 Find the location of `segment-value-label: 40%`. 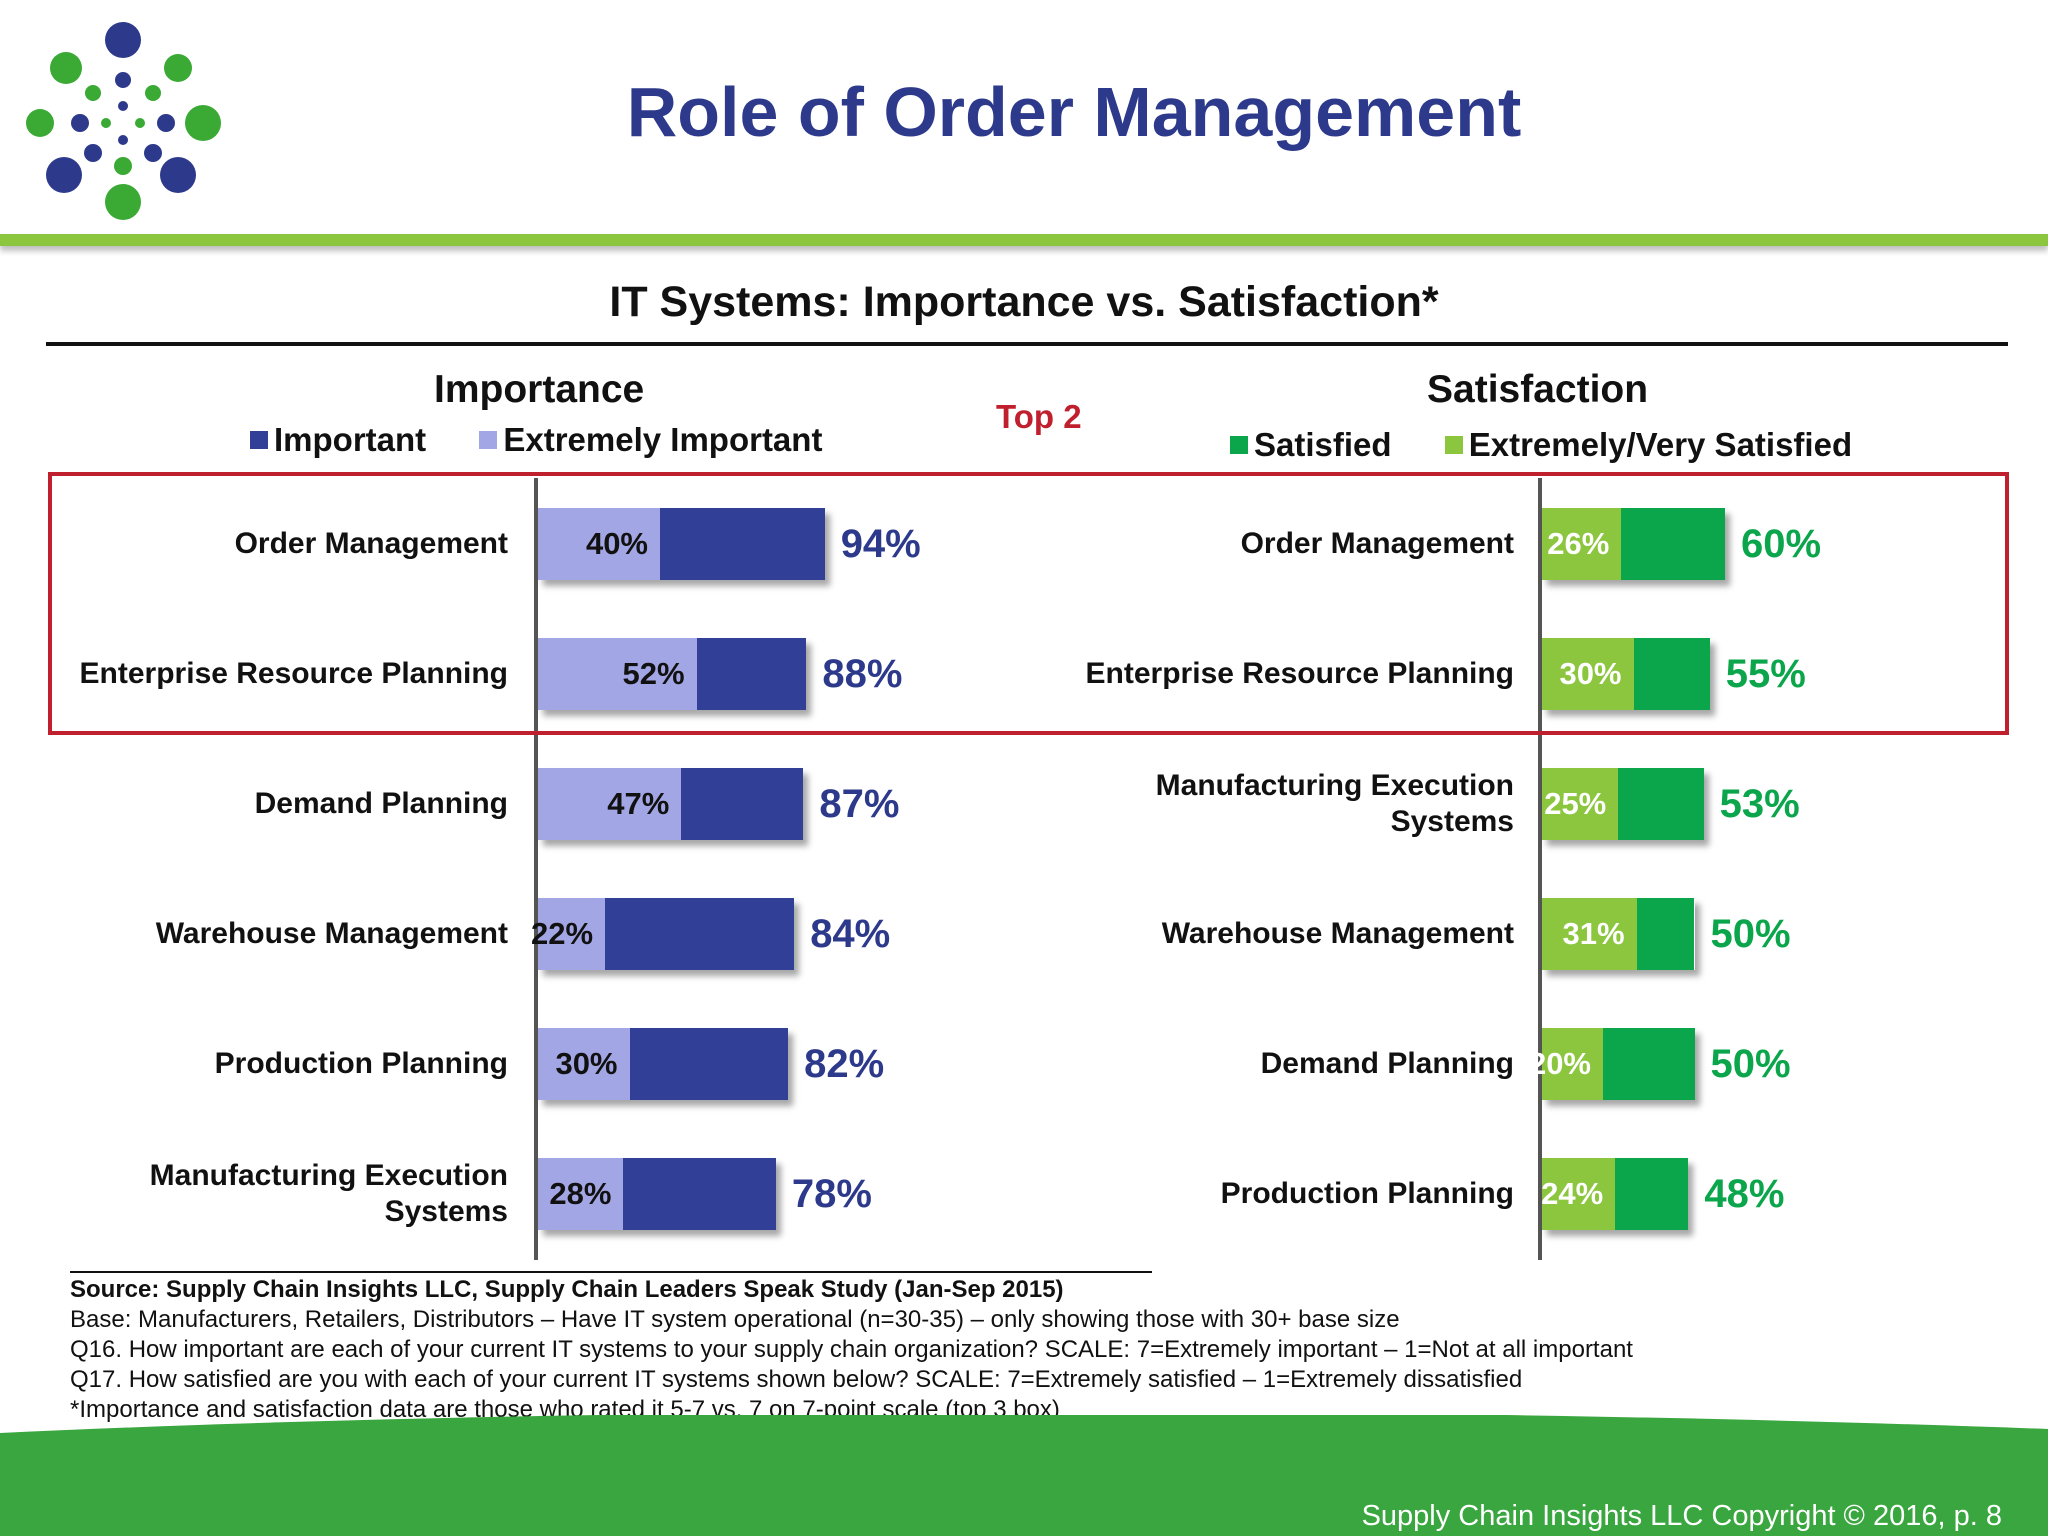

segment-value-label: 40% is located at coordinates (616, 543).